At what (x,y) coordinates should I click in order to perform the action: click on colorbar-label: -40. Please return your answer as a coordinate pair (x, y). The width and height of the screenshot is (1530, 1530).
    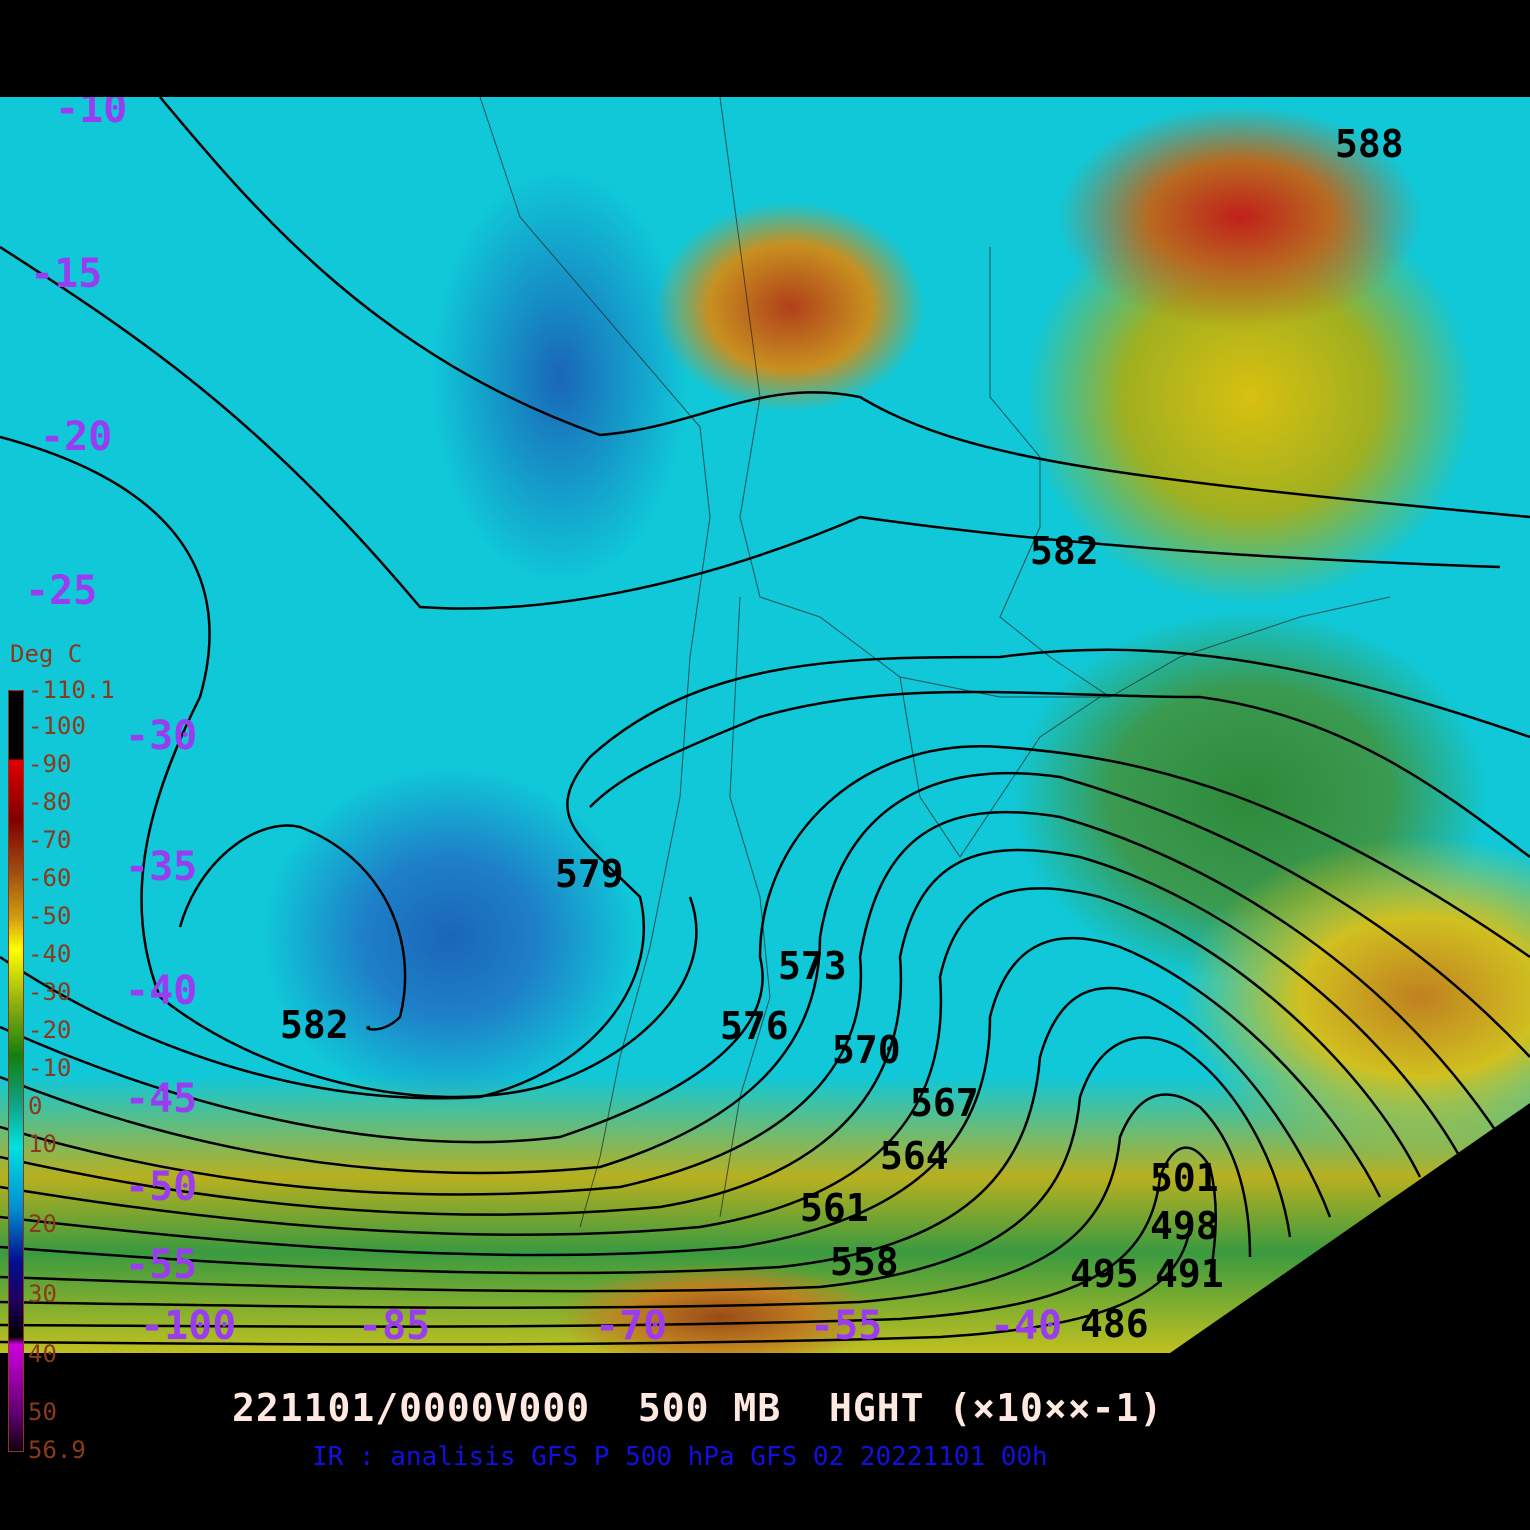
    Looking at the image, I should click on (50, 954).